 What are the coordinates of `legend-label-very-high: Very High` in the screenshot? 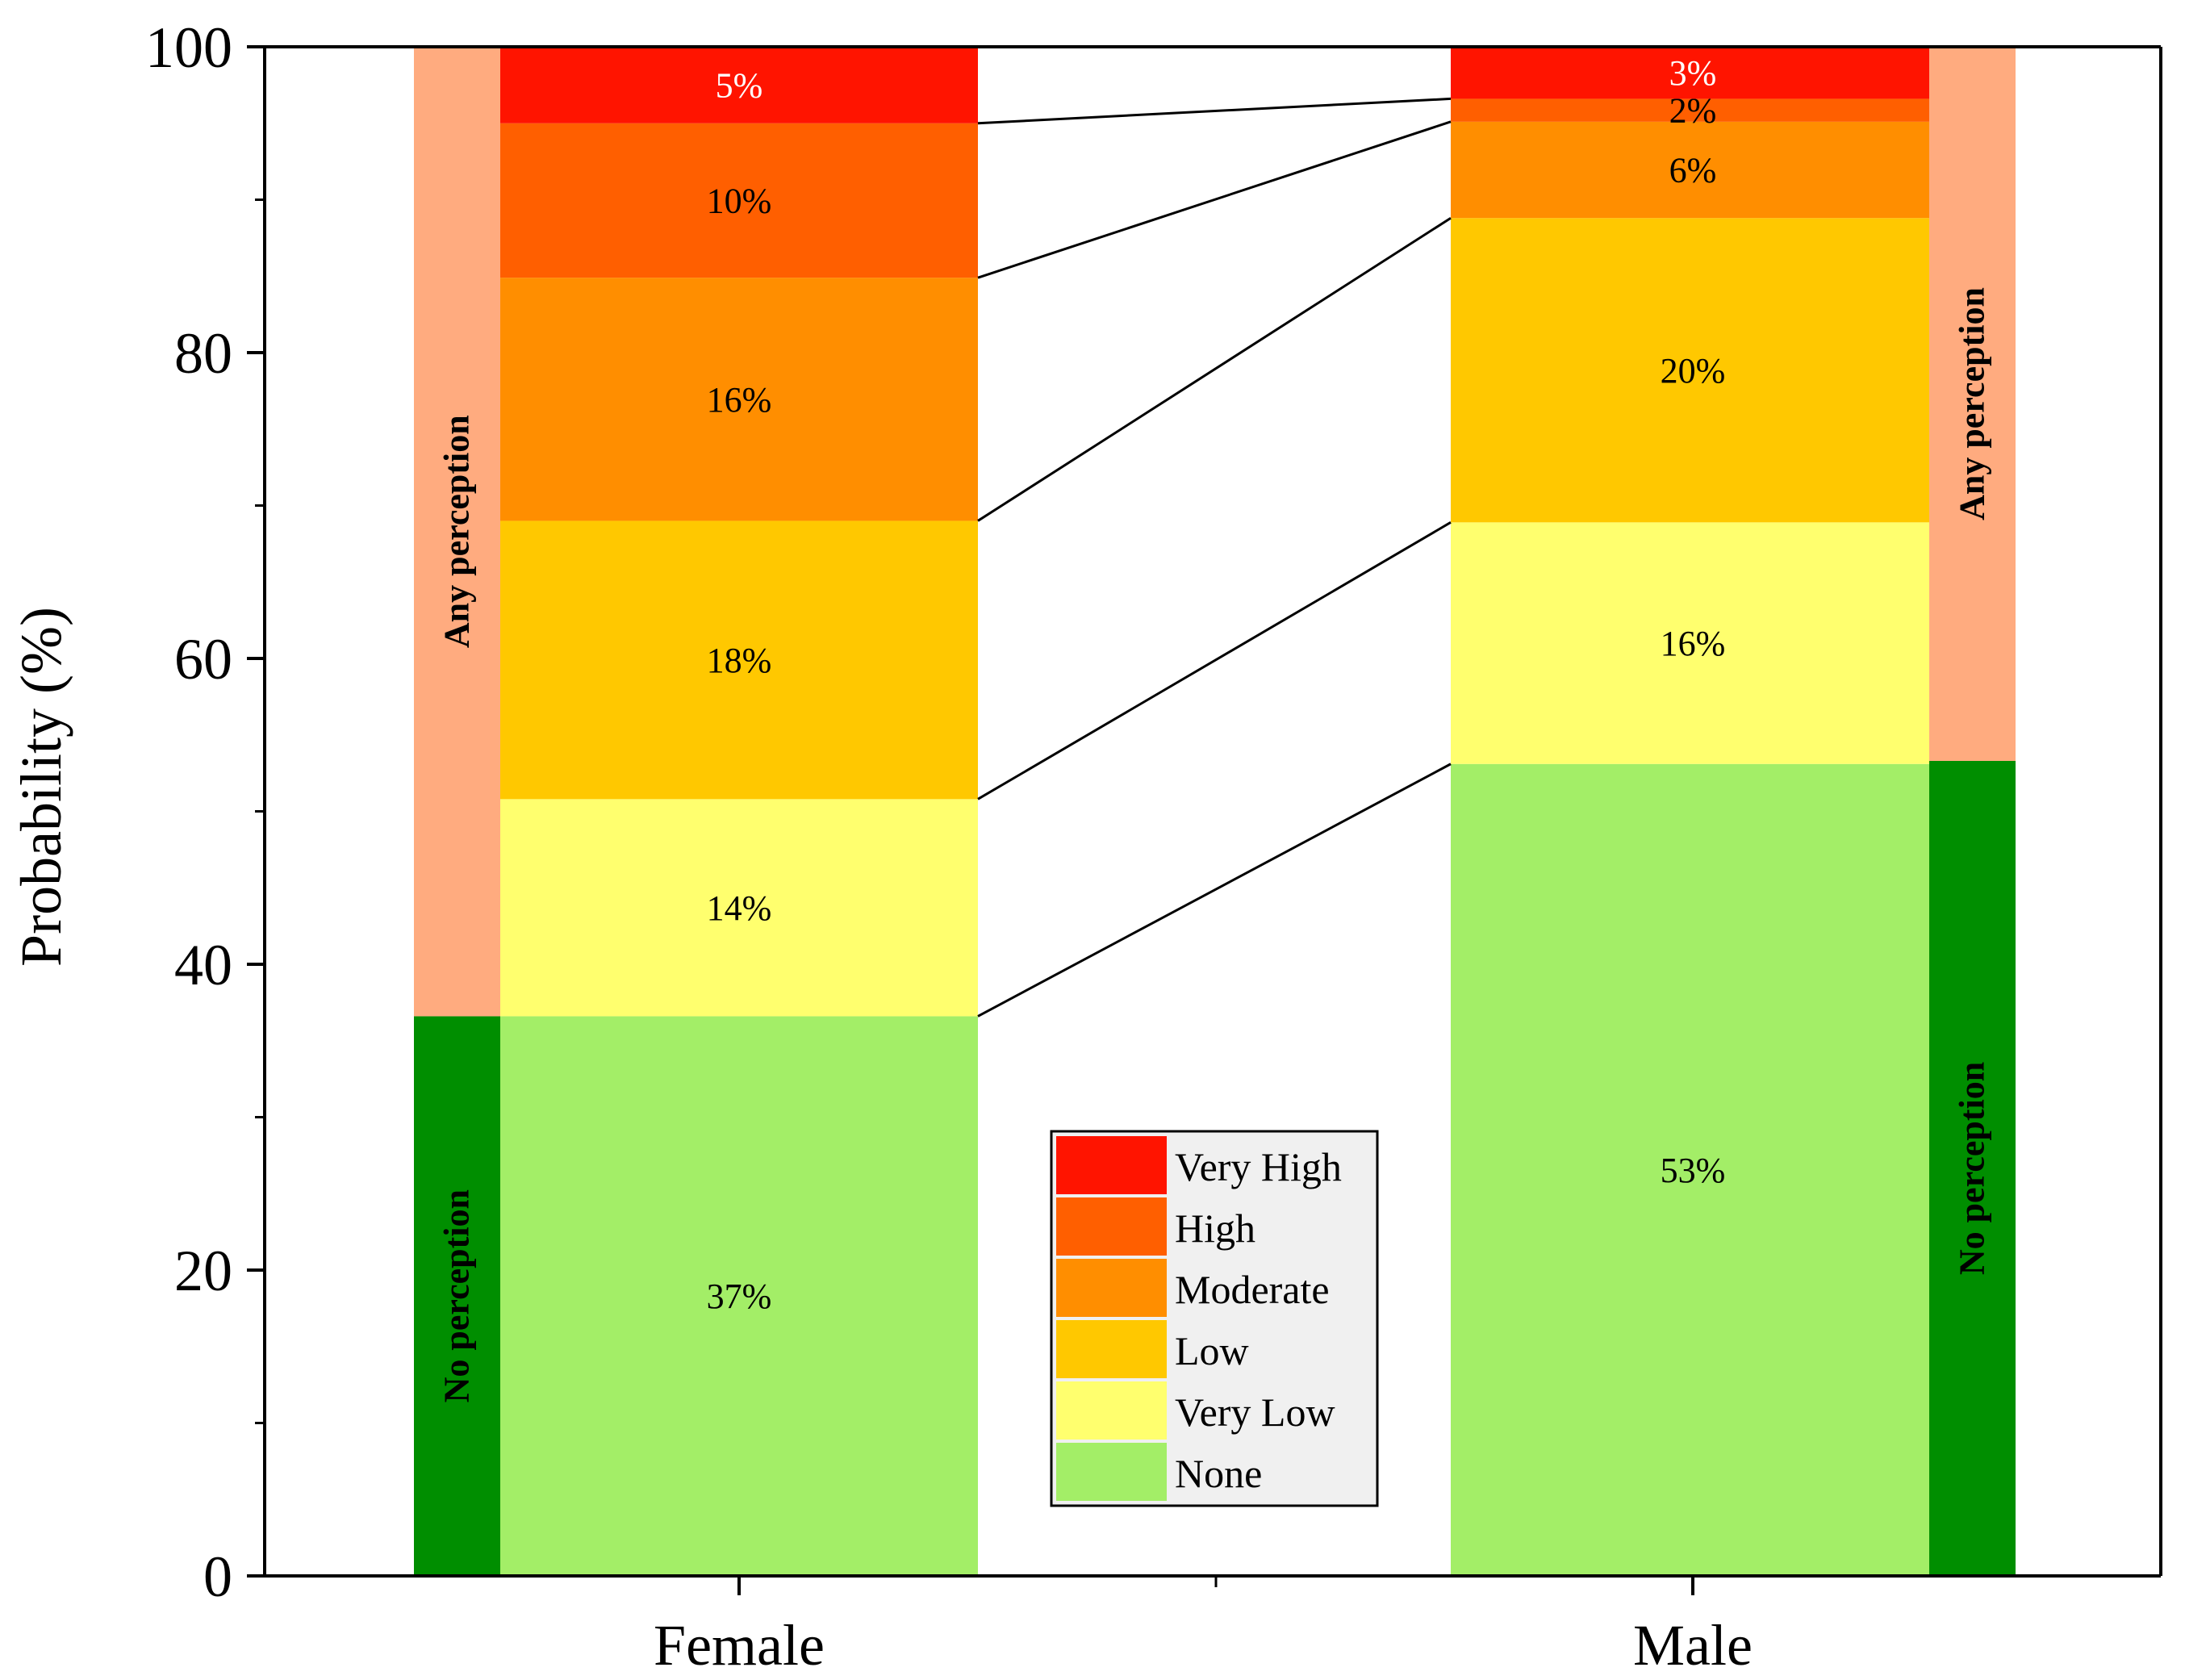 It's located at (1258, 1166).